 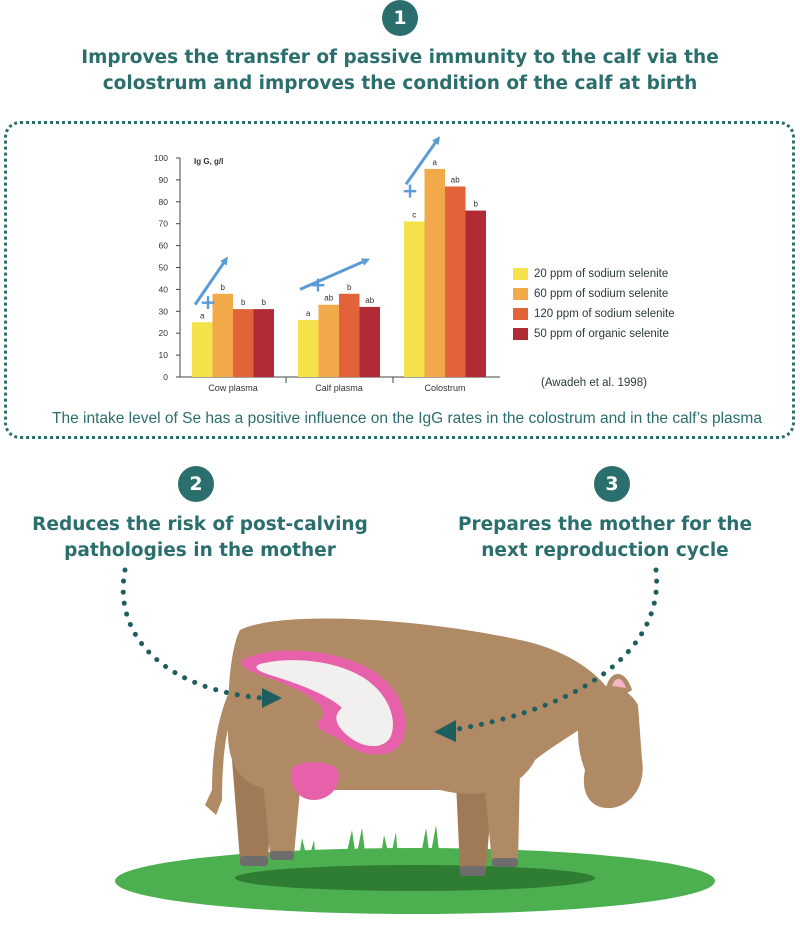 What do you see at coordinates (414, 215) in the screenshot?
I see `bar-significance-label: c` at bounding box center [414, 215].